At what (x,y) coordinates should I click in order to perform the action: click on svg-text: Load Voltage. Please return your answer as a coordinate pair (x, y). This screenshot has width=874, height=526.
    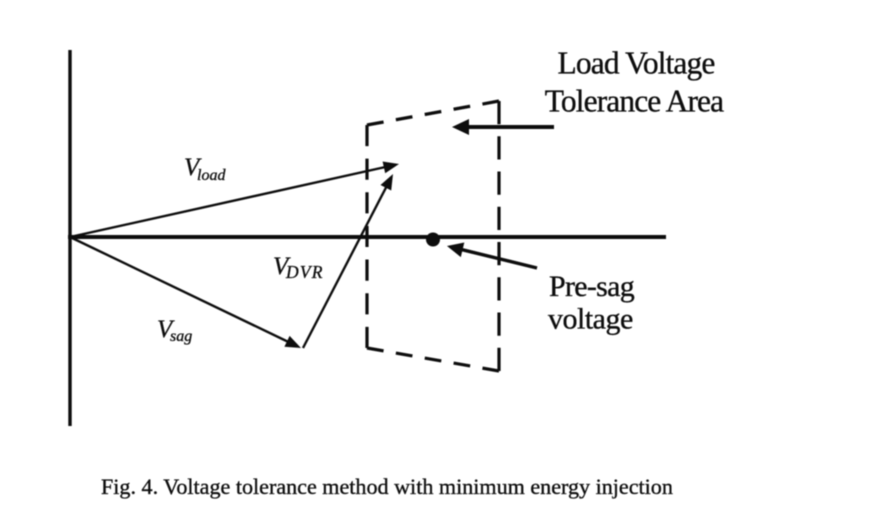
    Looking at the image, I should click on (636, 63).